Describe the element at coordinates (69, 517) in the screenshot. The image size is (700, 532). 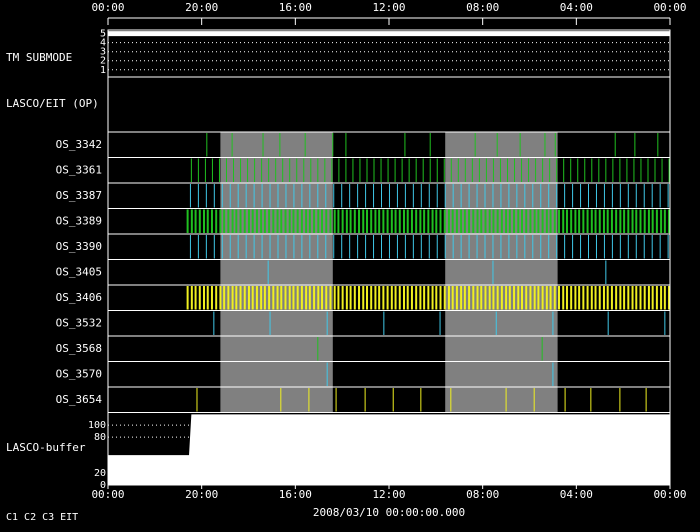
I see `legend-entry: EIT` at that location.